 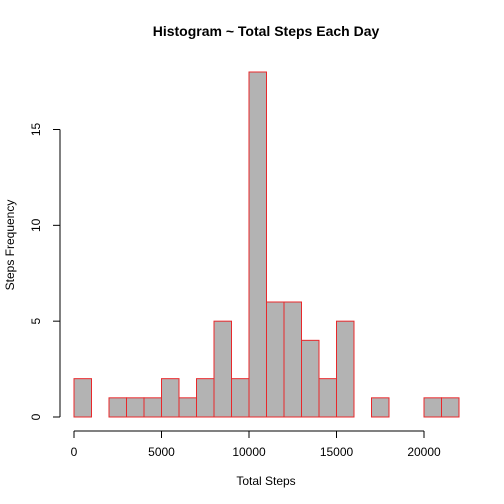 What do you see at coordinates (249, 452) in the screenshot?
I see `x-tick-label-2: 10000` at bounding box center [249, 452].